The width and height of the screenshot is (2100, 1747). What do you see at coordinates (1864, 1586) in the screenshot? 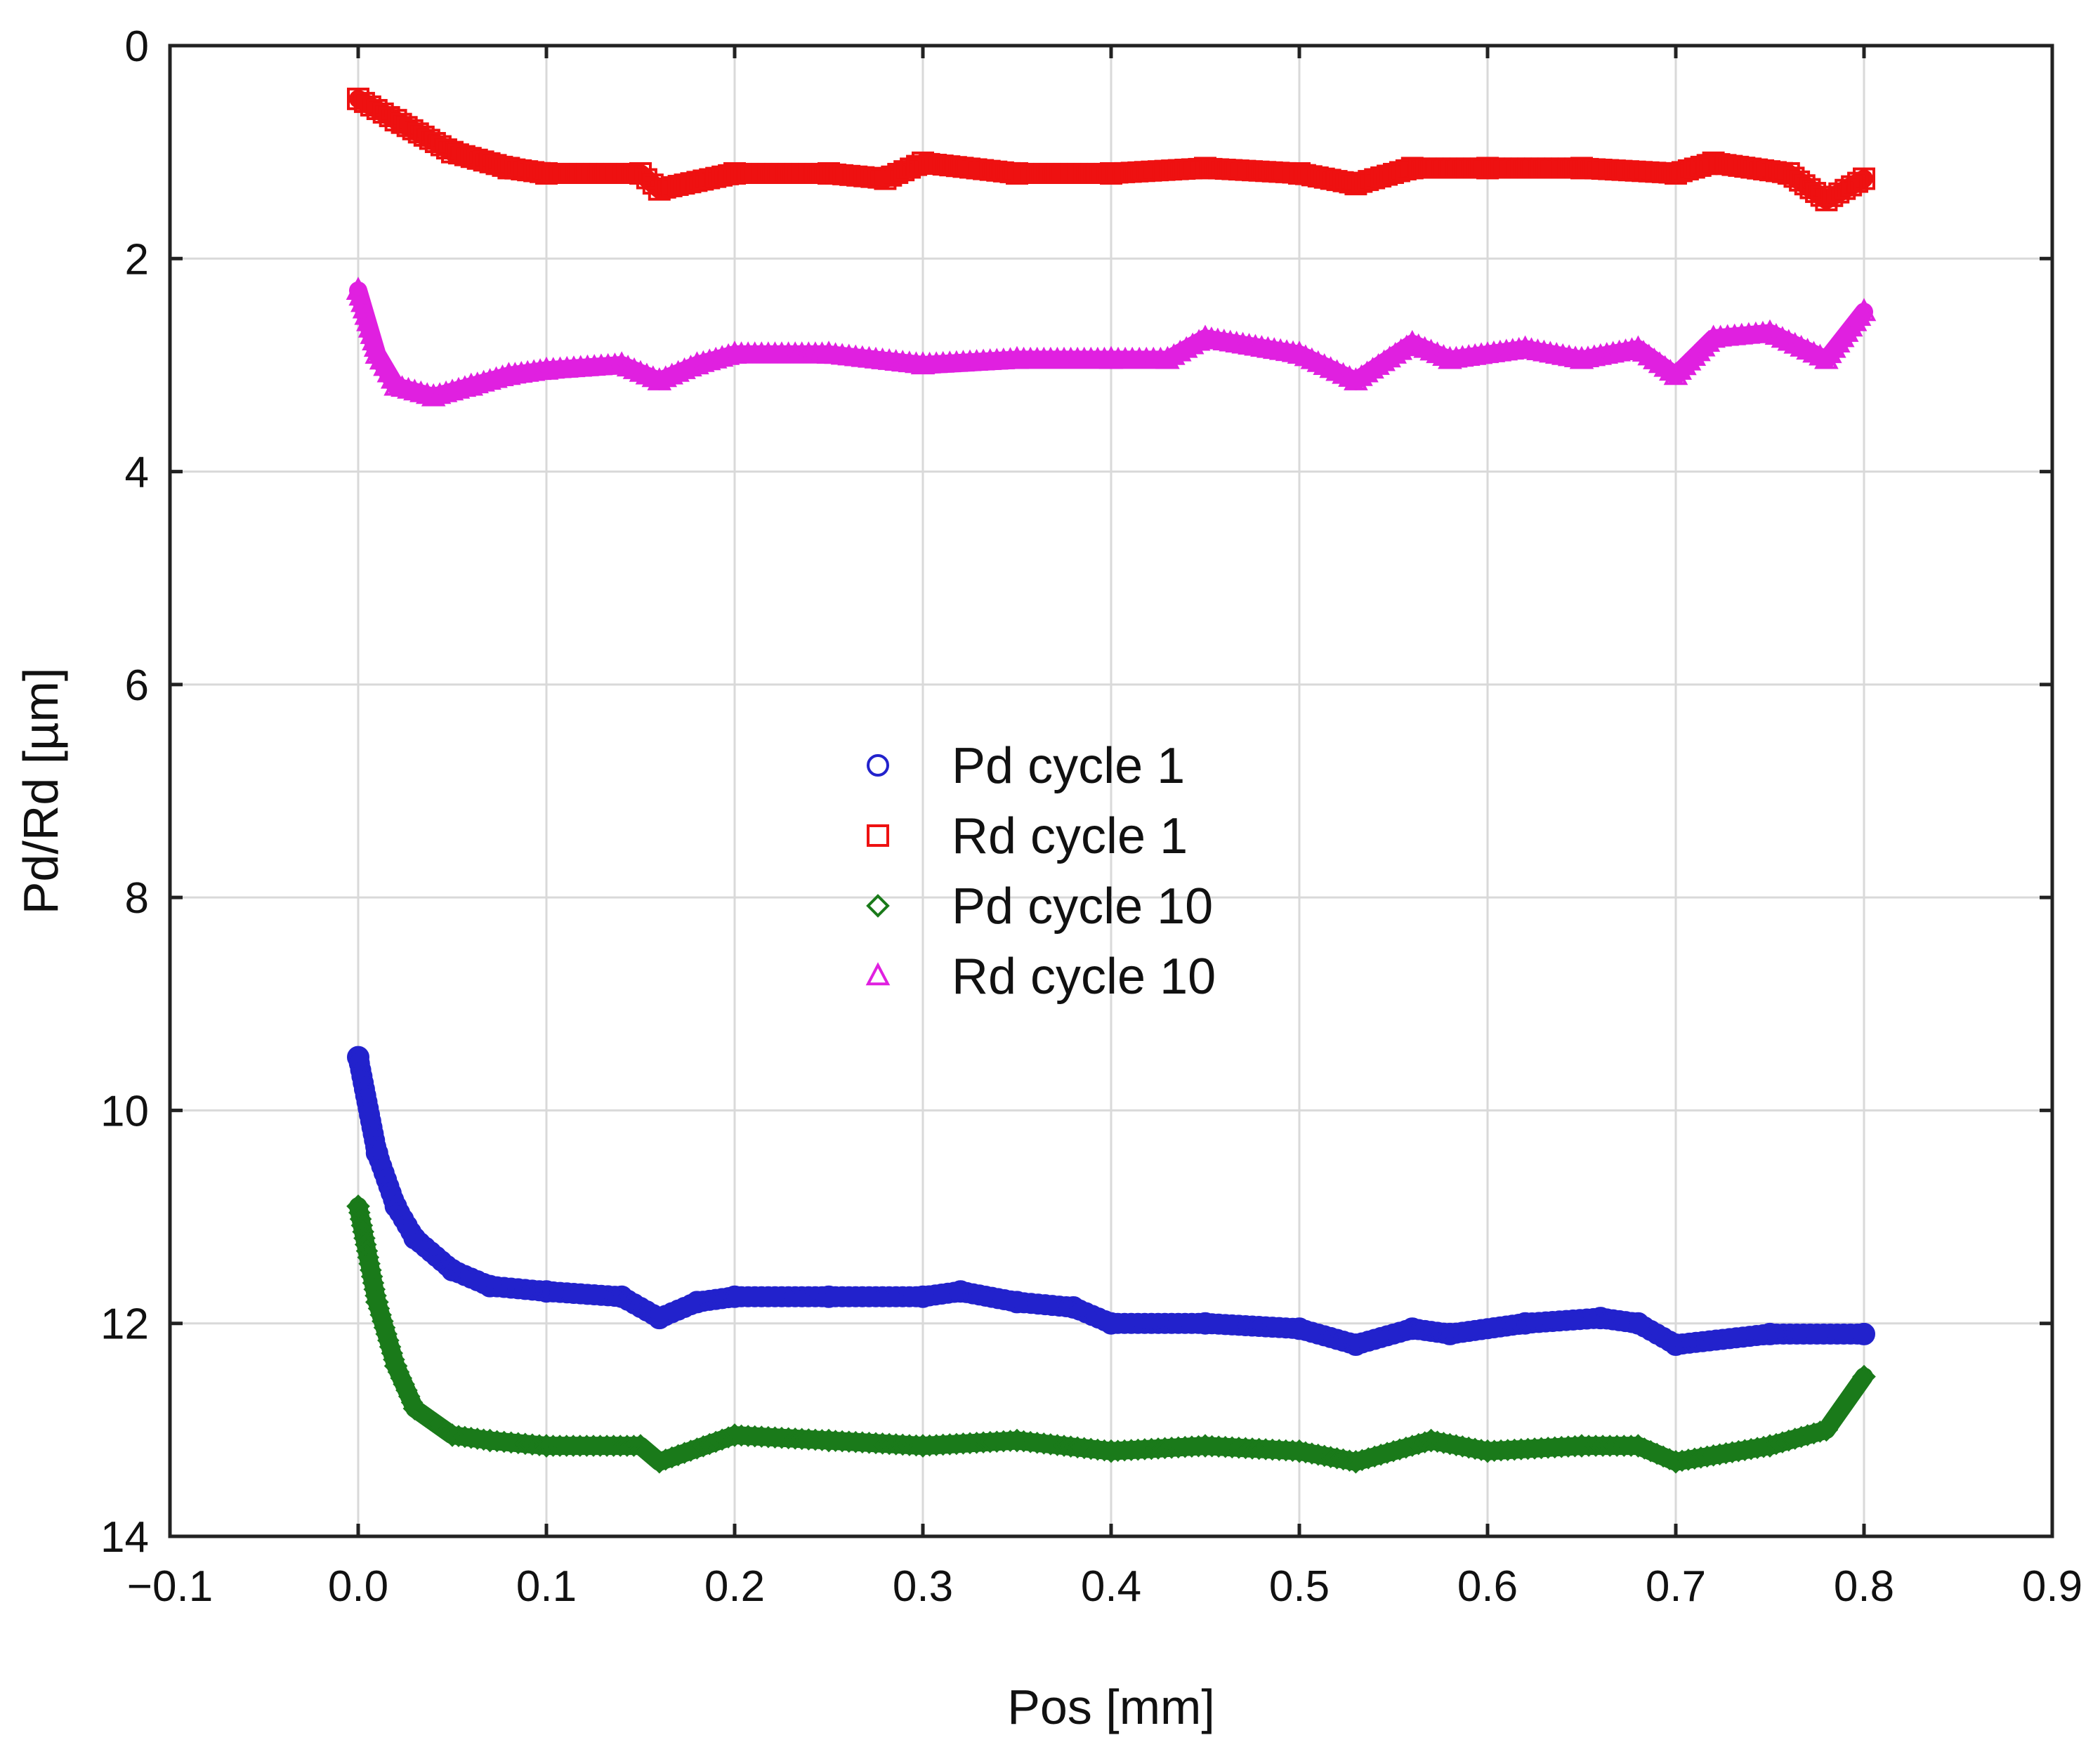
I see `x-tick-label: 0.8` at bounding box center [1864, 1586].